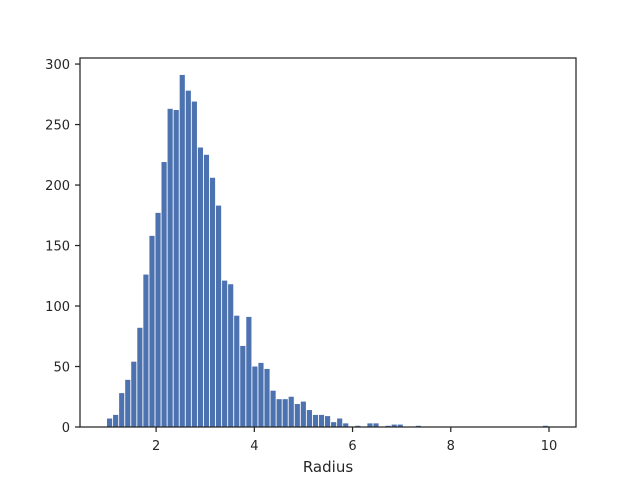  I want to click on y-tick-label: 200, so click(57, 186).